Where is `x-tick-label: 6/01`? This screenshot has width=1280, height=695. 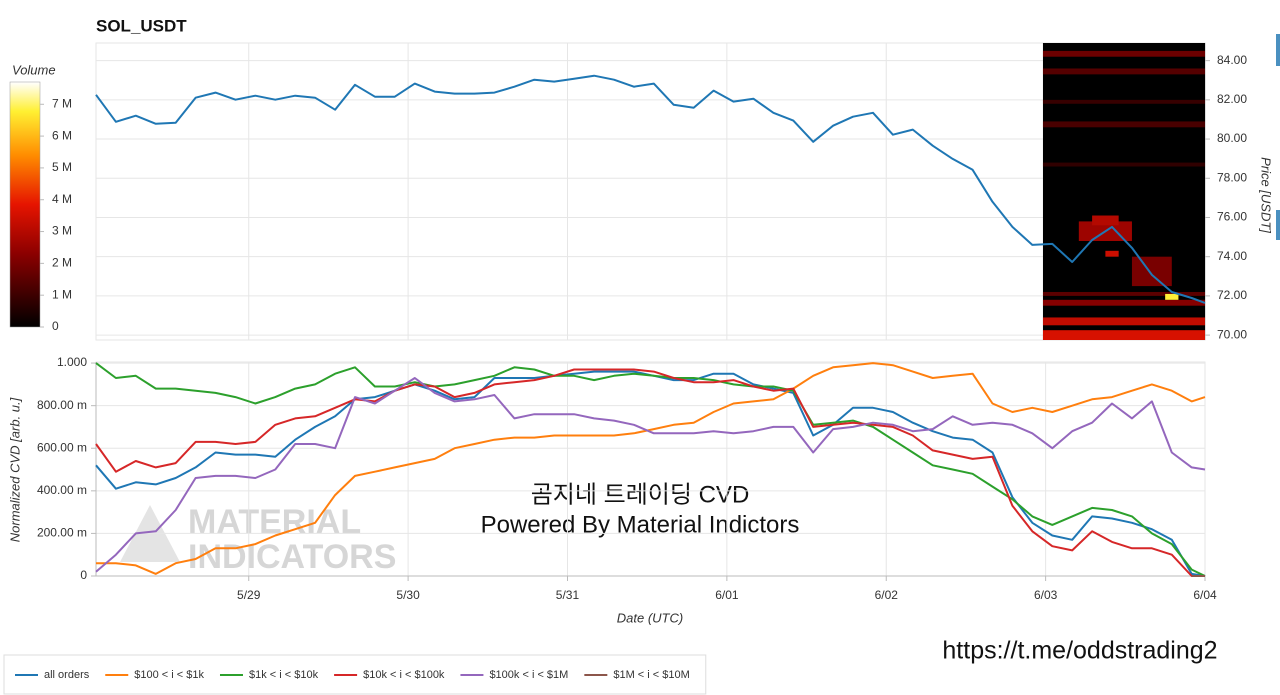 x-tick-label: 6/01 is located at coordinates (727, 595).